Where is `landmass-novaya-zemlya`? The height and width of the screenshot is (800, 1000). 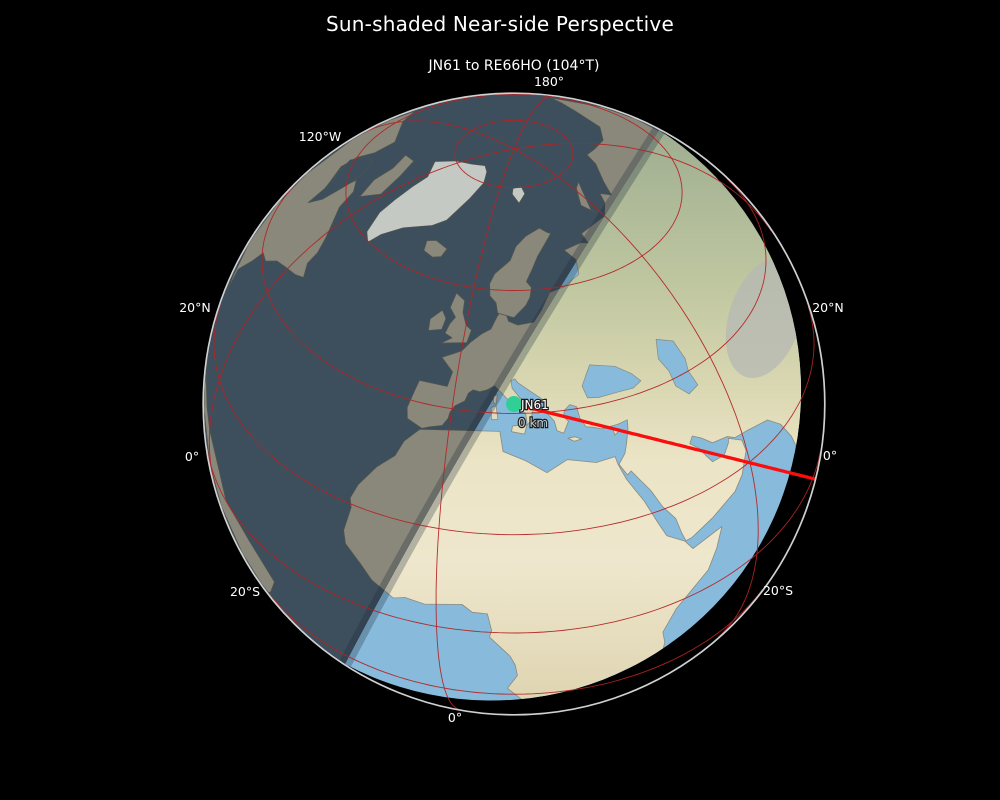 landmass-novaya-zemlya is located at coordinates (585, 197).